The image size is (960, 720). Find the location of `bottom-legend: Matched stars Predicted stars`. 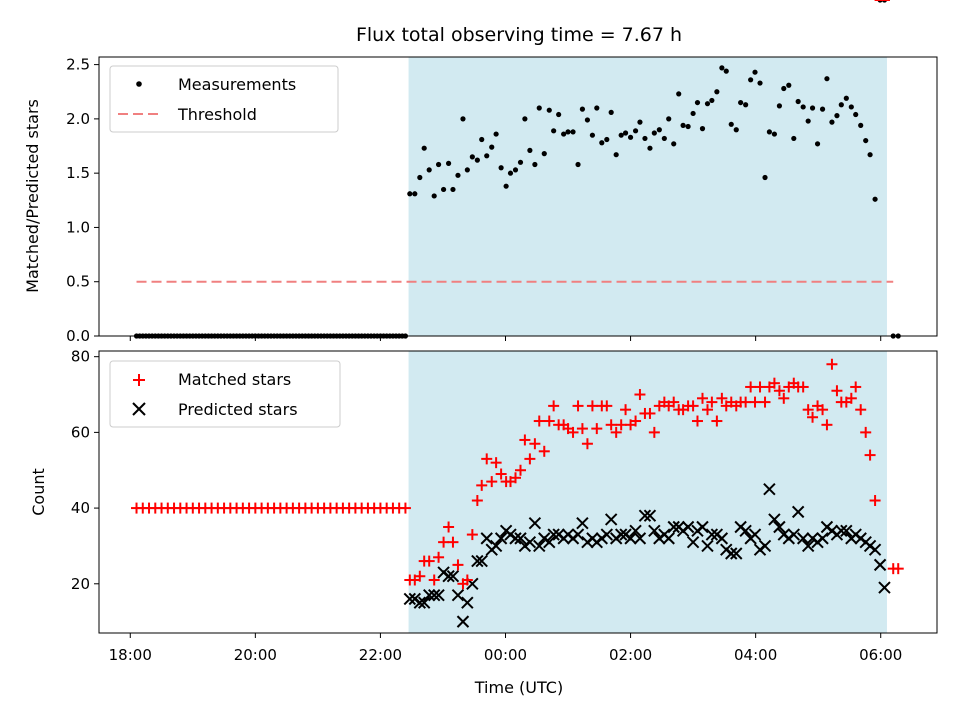

bottom-legend: Matched stars Predicted stars is located at coordinates (225, 394).